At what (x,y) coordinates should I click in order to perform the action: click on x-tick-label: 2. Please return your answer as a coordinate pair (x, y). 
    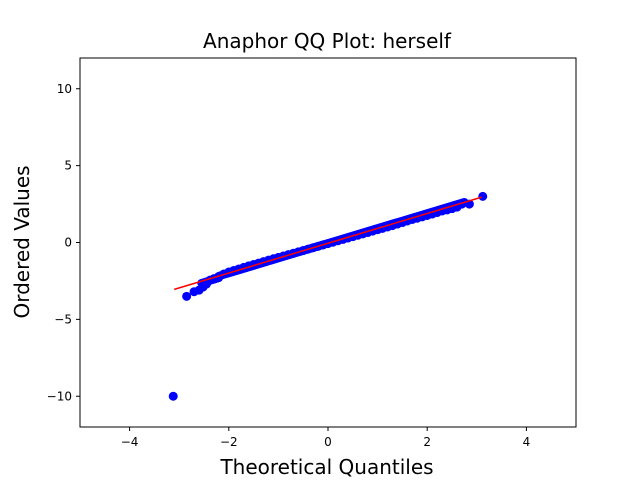
    Looking at the image, I should click on (427, 442).